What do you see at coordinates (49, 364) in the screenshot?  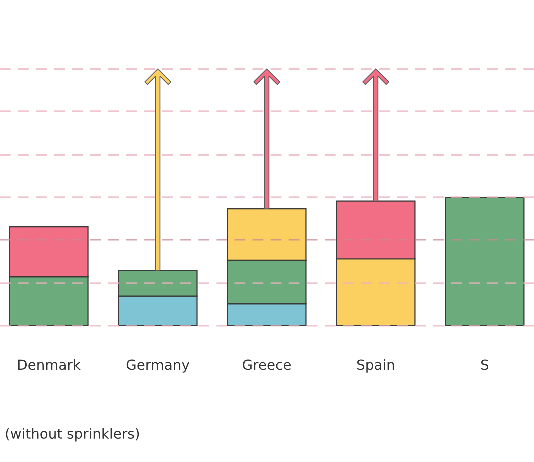 I see `x-tick-label: Denmark` at bounding box center [49, 364].